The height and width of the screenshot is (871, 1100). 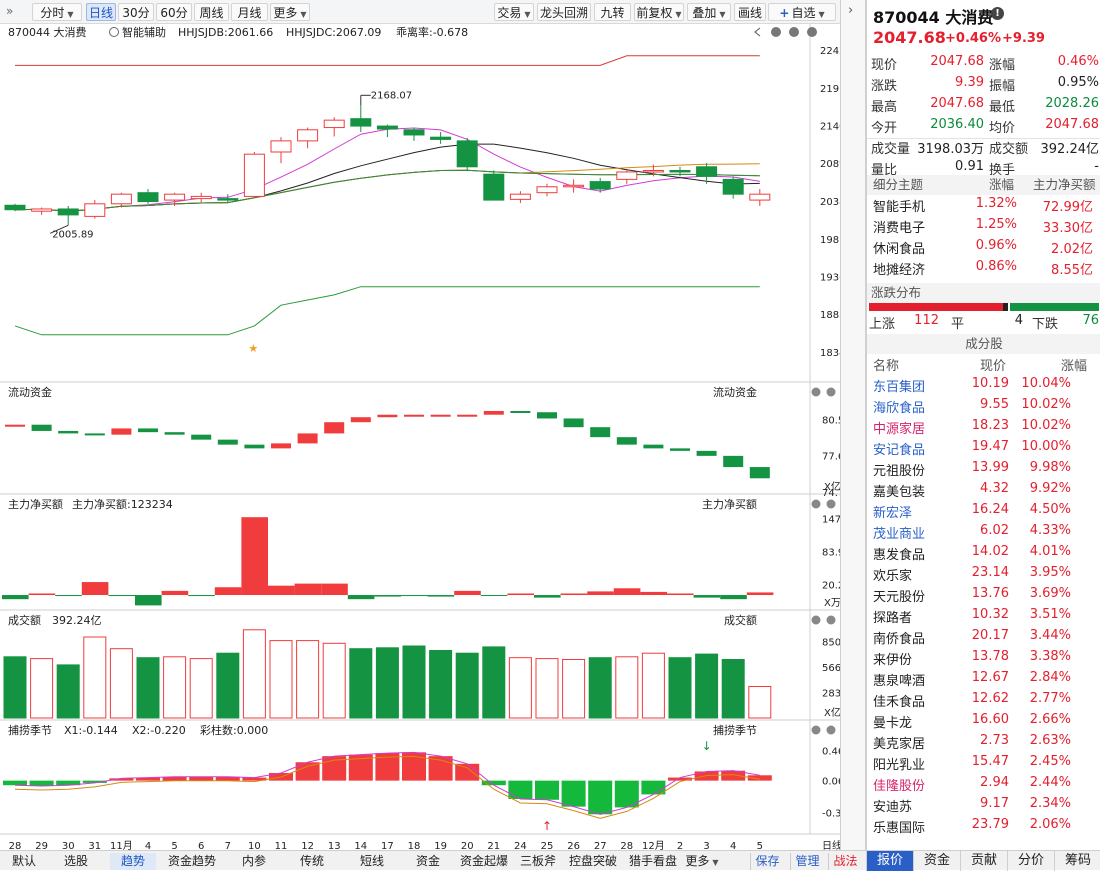 I want to click on constituent-row: 茂业商业 6.02 4.33%, so click(x=983, y=533).